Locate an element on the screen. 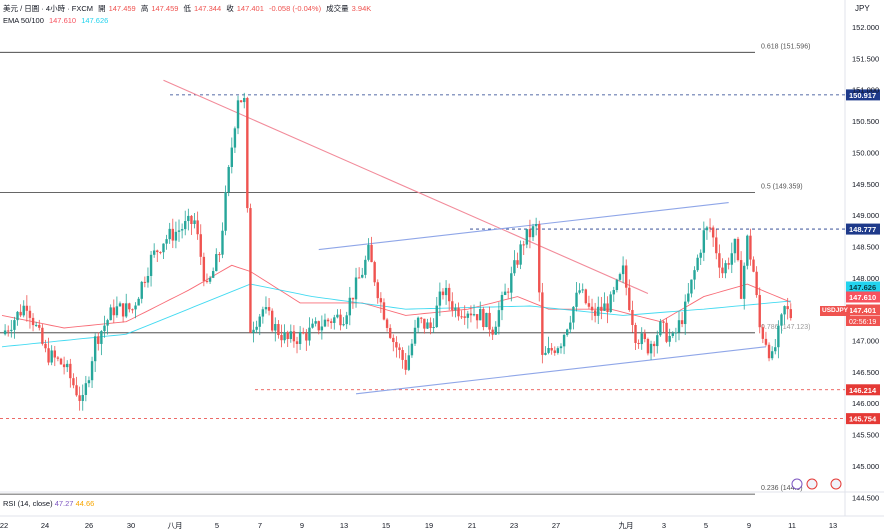 The width and height of the screenshot is (884, 531). fib-mid-label: 0.786 (147.123) is located at coordinates (785, 327).